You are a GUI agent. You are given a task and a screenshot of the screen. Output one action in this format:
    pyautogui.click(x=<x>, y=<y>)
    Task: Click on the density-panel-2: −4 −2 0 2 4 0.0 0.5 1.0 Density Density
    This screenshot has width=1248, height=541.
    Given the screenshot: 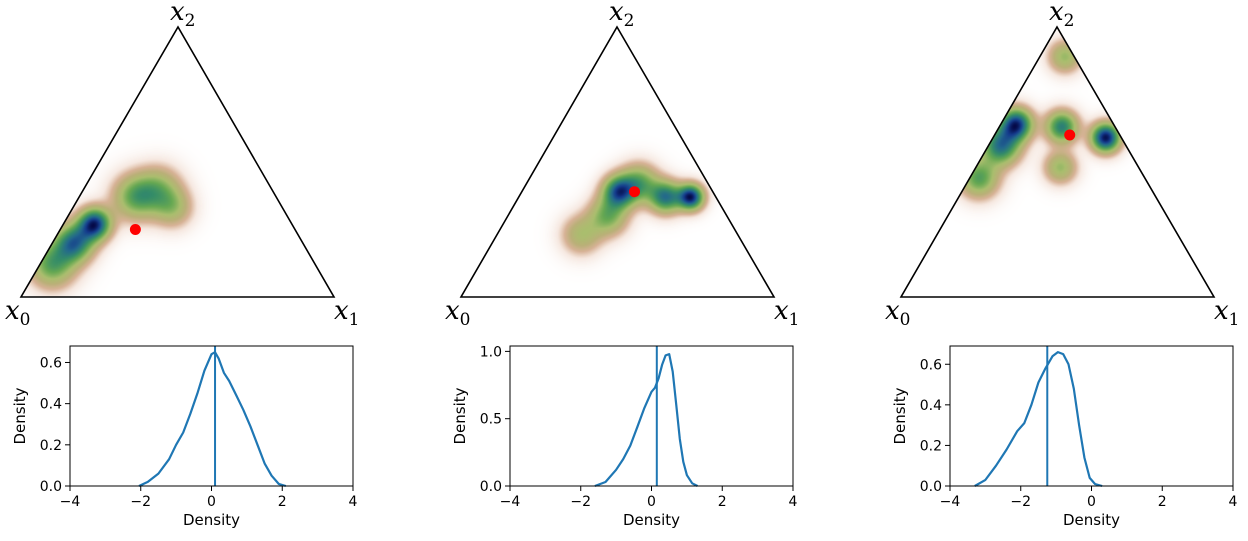 What is the action you would take?
    pyautogui.click(x=624, y=436)
    